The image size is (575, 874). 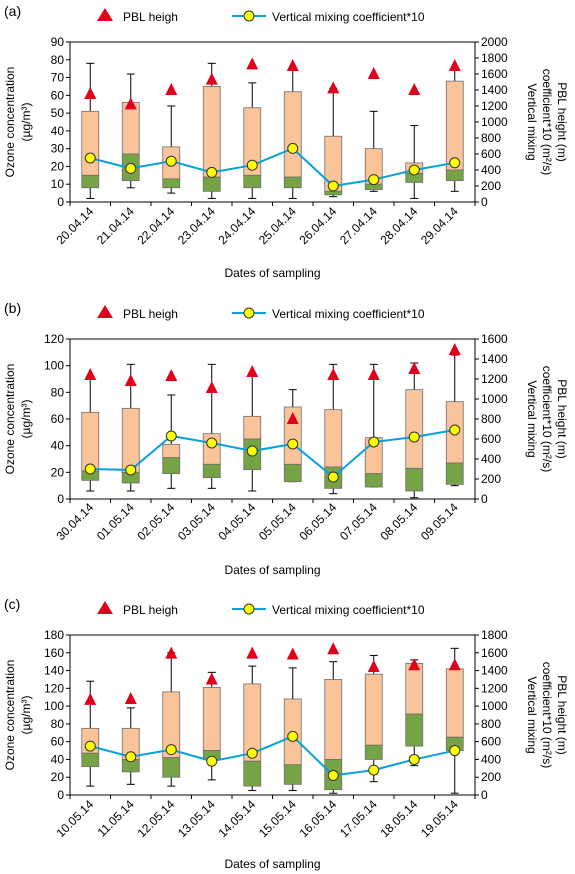 What do you see at coordinates (494, 90) in the screenshot?
I see `y2-tick-label: 1400` at bounding box center [494, 90].